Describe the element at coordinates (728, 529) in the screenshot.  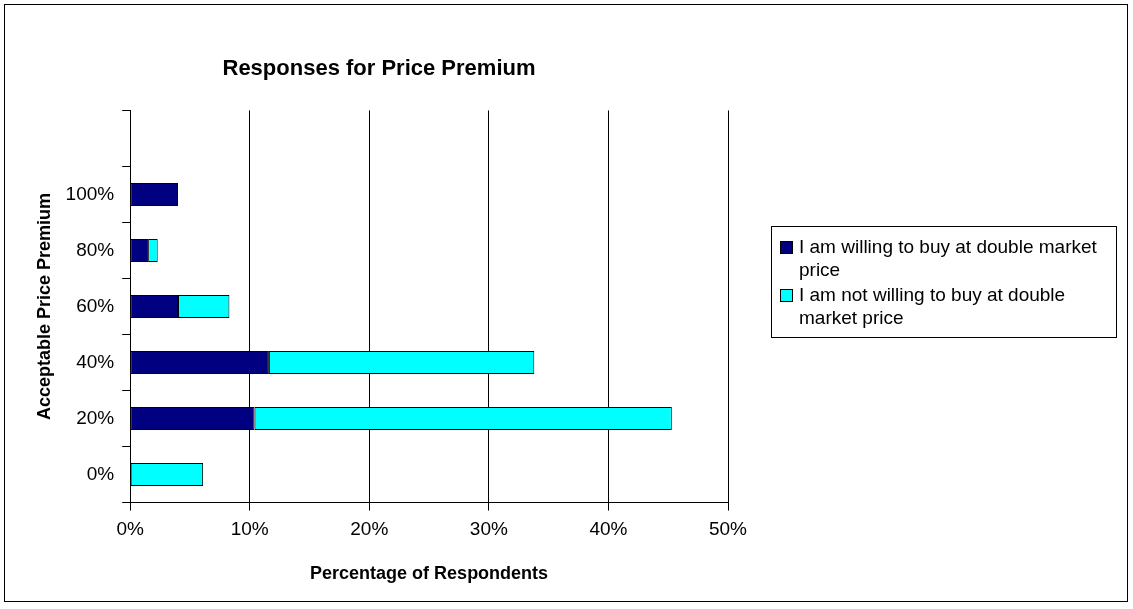
I see `x-tick-label: 50%` at that location.